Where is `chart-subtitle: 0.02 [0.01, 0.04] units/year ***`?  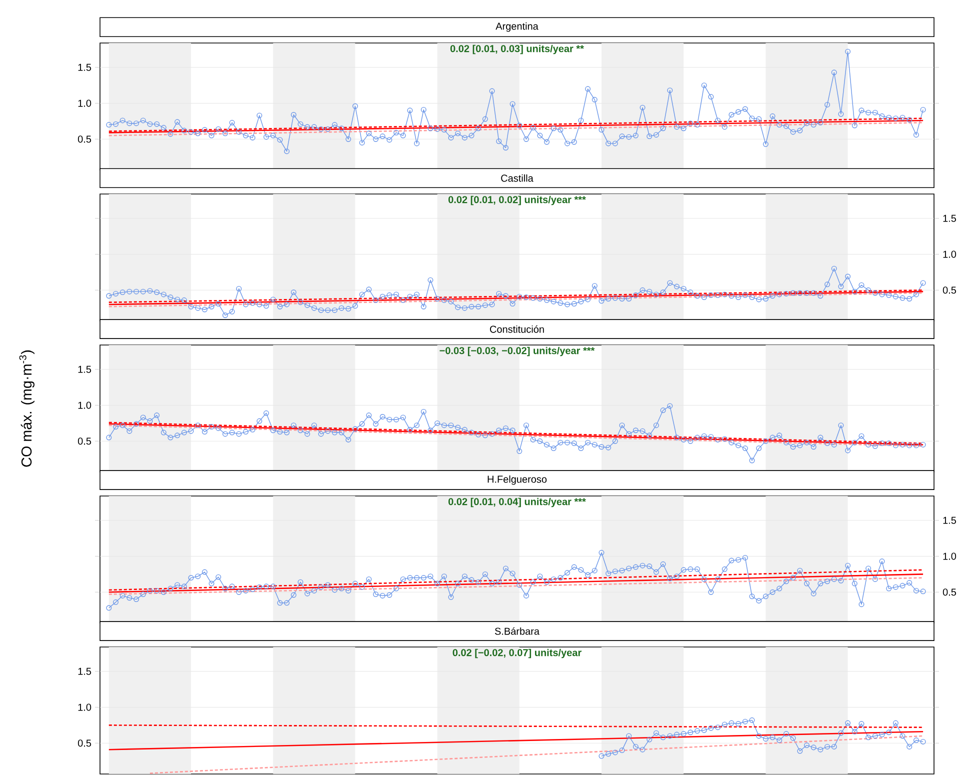 chart-subtitle: 0.02 [0.01, 0.04] units/year *** is located at coordinates (517, 503).